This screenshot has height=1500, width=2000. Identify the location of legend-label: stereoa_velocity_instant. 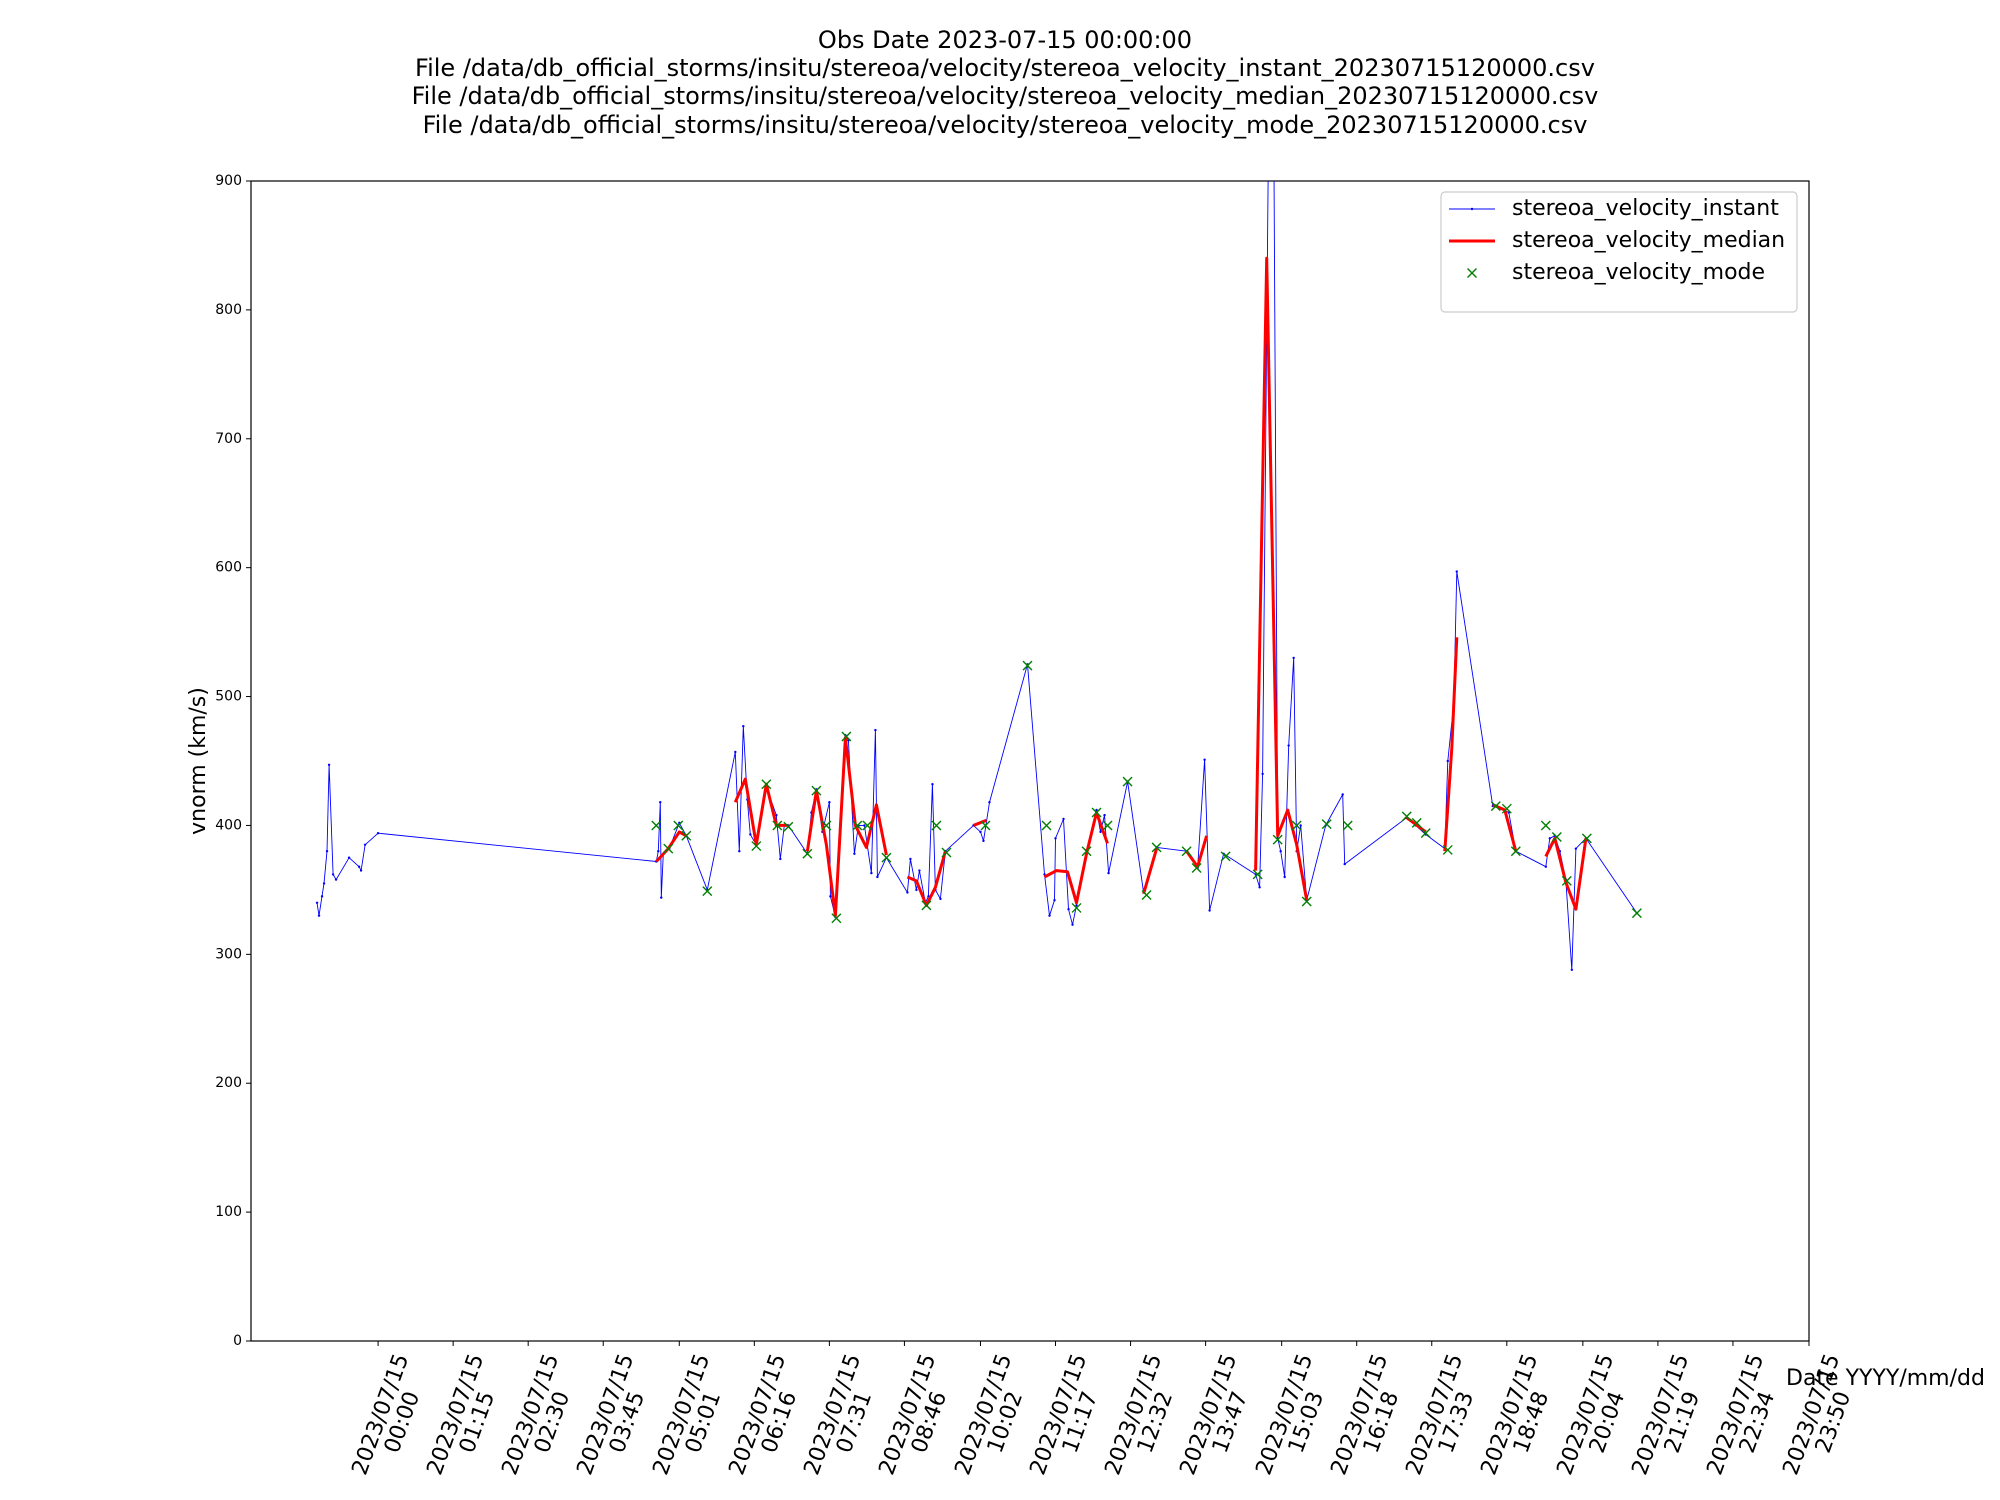
(1645, 208).